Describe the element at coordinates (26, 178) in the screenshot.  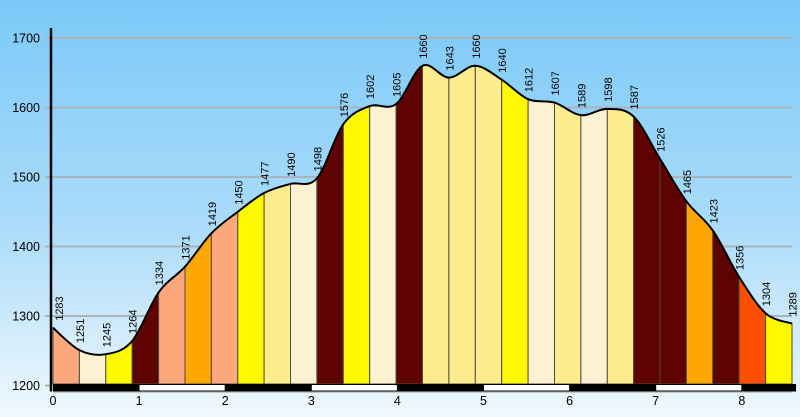
I see `y-tick-label: 1500` at that location.